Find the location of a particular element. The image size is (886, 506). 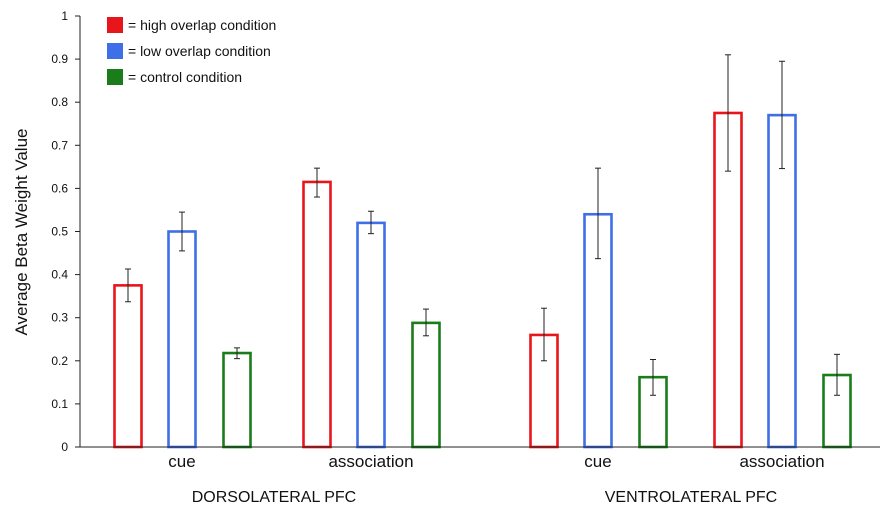

y-tick-label: 0.5 is located at coordinates (59, 232).